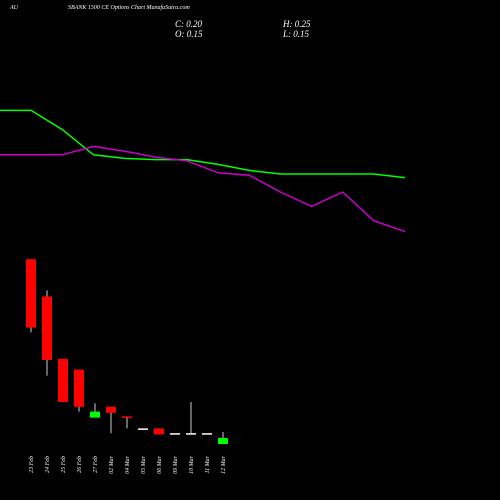 This screenshot has height=500, width=500. What do you see at coordinates (296, 34) in the screenshot?
I see `low-label: L: 0.15` at bounding box center [296, 34].